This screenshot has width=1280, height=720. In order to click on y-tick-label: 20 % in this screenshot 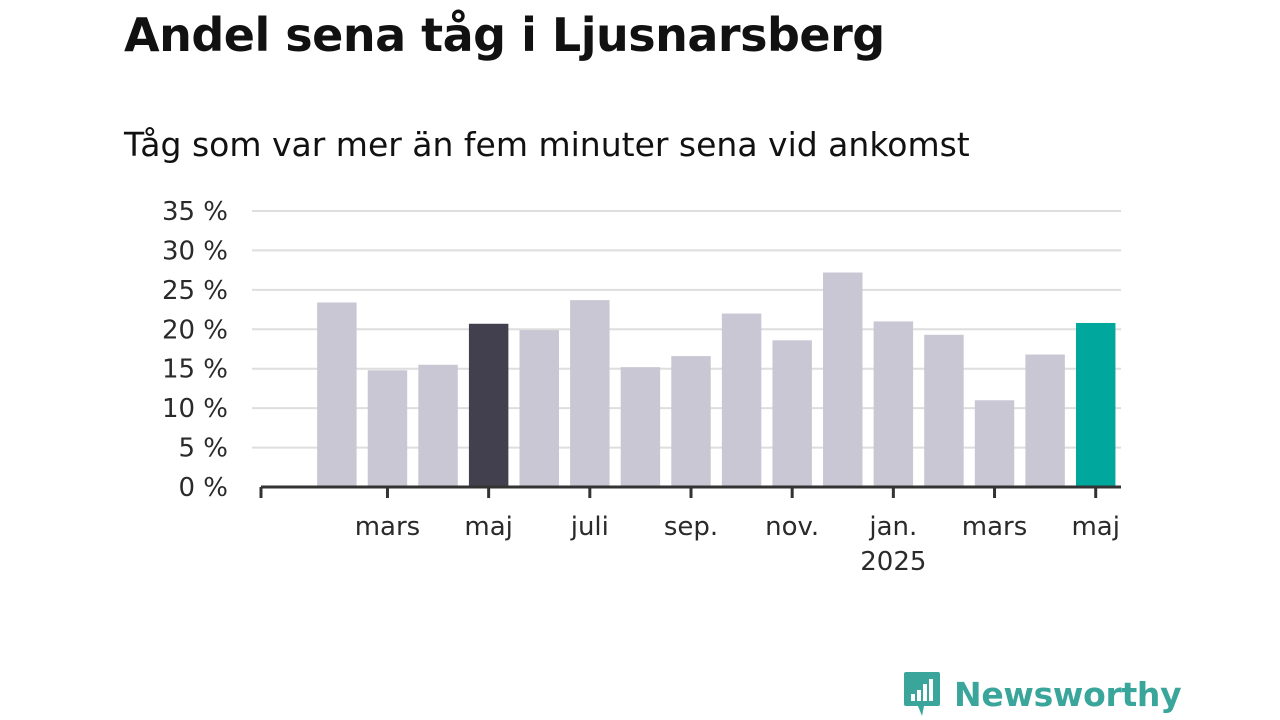, I will do `click(195, 330)`.